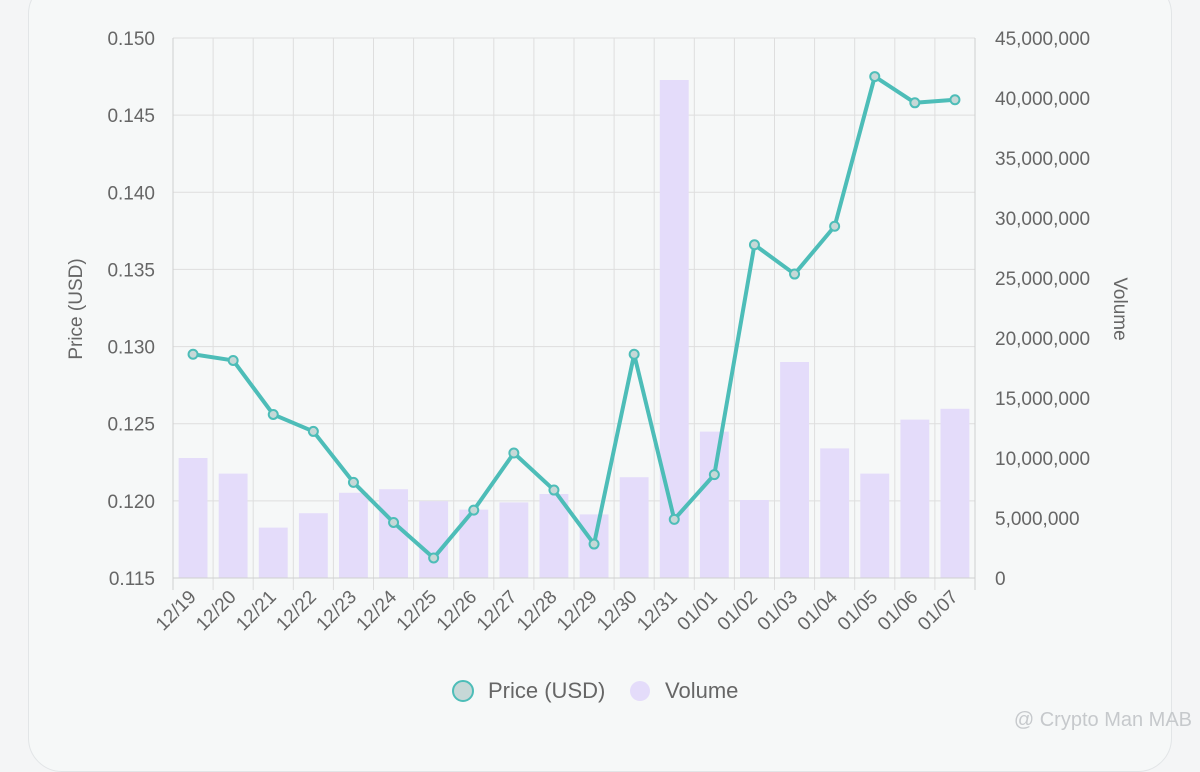 Image resolution: width=1200 pixels, height=772 pixels. Describe the element at coordinates (1042, 399) in the screenshot. I see `y2-tick-label: 15,000,000` at that location.